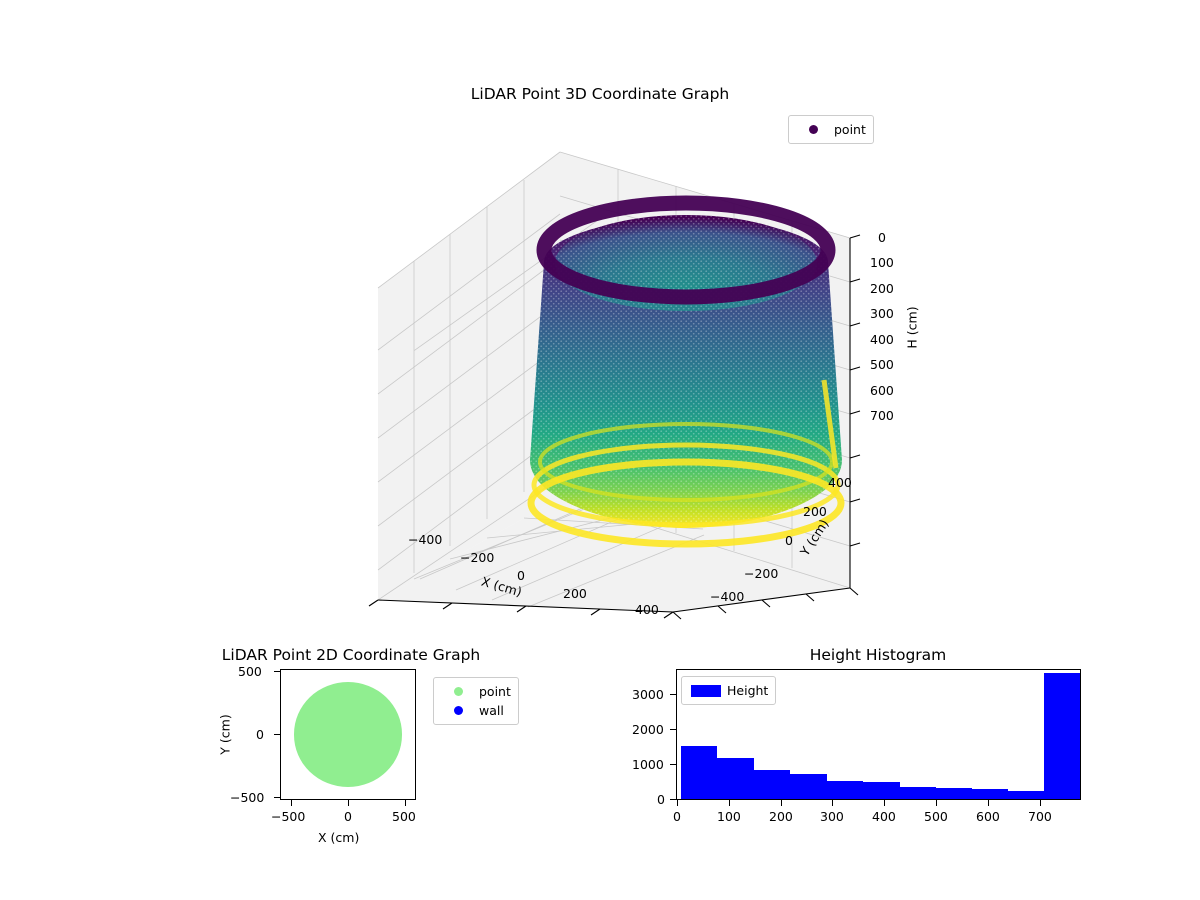 This screenshot has height=900, width=1200. Describe the element at coordinates (648, 764) in the screenshot. I see `histogram-ytick-1: 1000` at that location.